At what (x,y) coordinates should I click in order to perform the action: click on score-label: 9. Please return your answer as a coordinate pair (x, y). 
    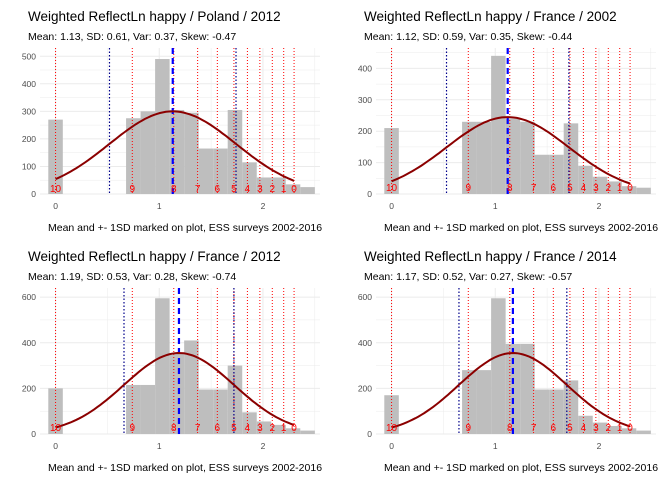
    Looking at the image, I should click on (133, 428).